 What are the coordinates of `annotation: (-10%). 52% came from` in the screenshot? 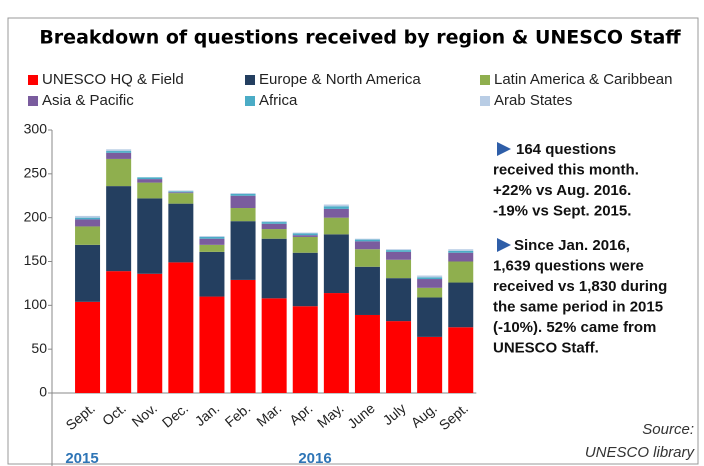 It's located at (574, 327).